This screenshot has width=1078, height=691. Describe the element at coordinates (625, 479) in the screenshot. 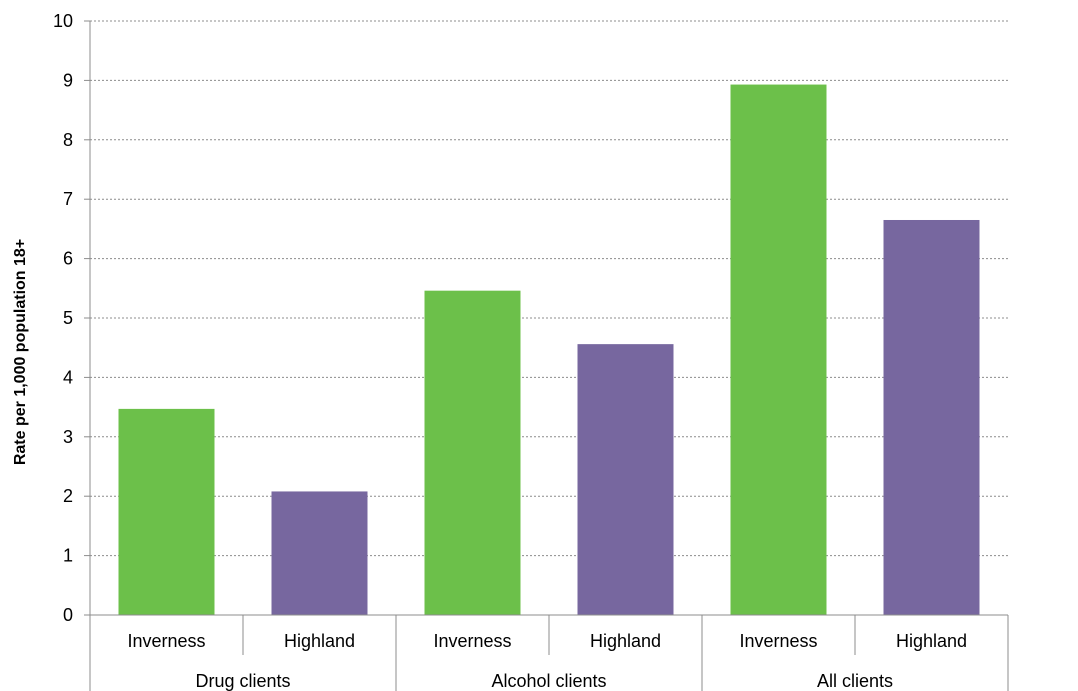

I see `bar-alcohol-clients-highland` at that location.